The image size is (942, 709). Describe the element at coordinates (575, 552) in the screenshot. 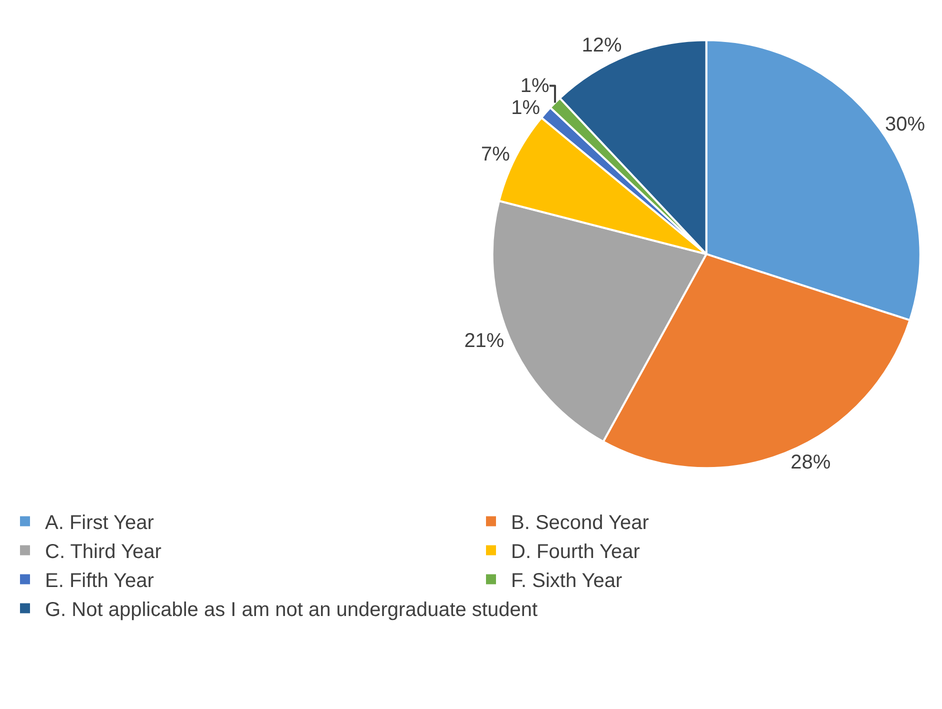

I see `legend-label: D. Fourth Year` at that location.